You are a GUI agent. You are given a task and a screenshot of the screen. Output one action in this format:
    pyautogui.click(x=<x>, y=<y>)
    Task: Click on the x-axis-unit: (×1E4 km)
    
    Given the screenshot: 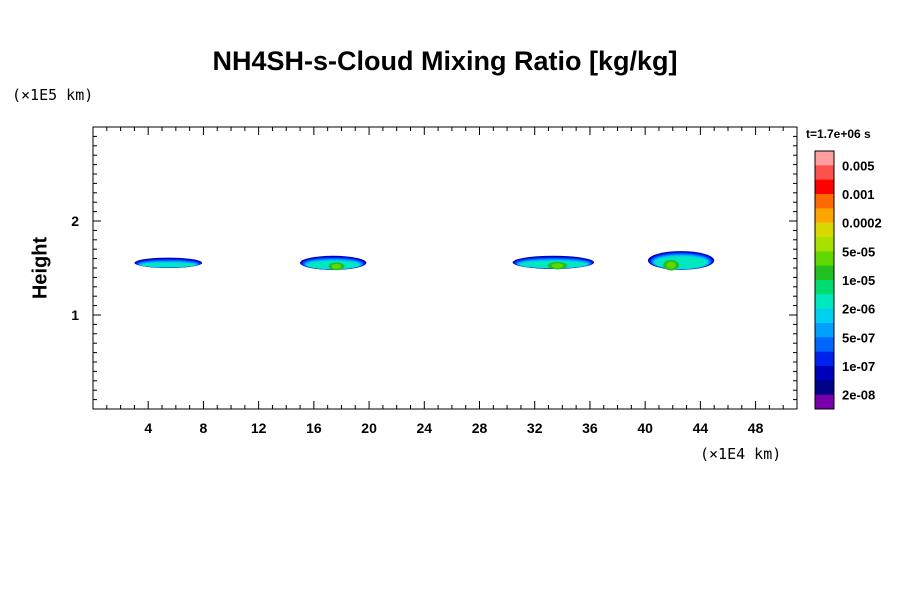 What is the action you would take?
    pyautogui.click(x=741, y=454)
    